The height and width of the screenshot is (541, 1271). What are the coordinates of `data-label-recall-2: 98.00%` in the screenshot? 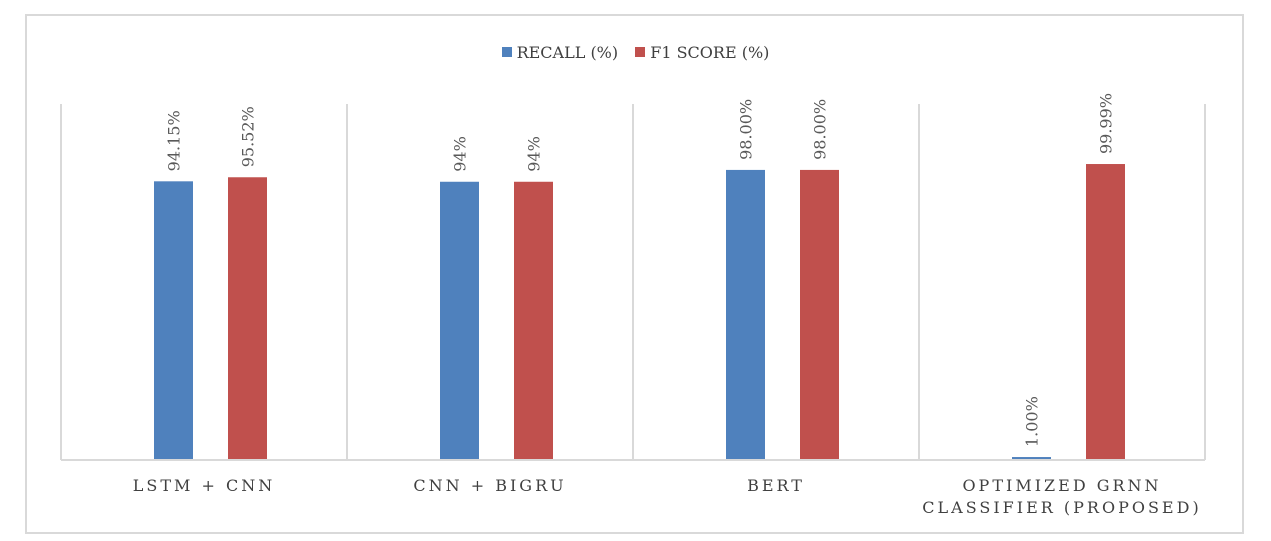 It's located at (746, 129).